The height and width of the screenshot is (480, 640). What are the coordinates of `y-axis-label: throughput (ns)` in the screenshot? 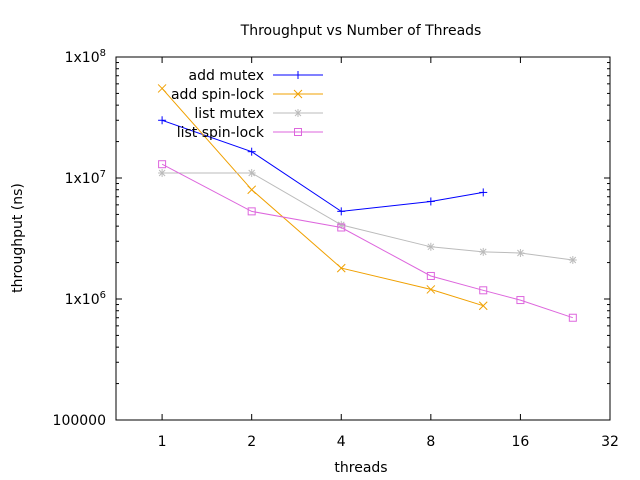 It's located at (18, 238).